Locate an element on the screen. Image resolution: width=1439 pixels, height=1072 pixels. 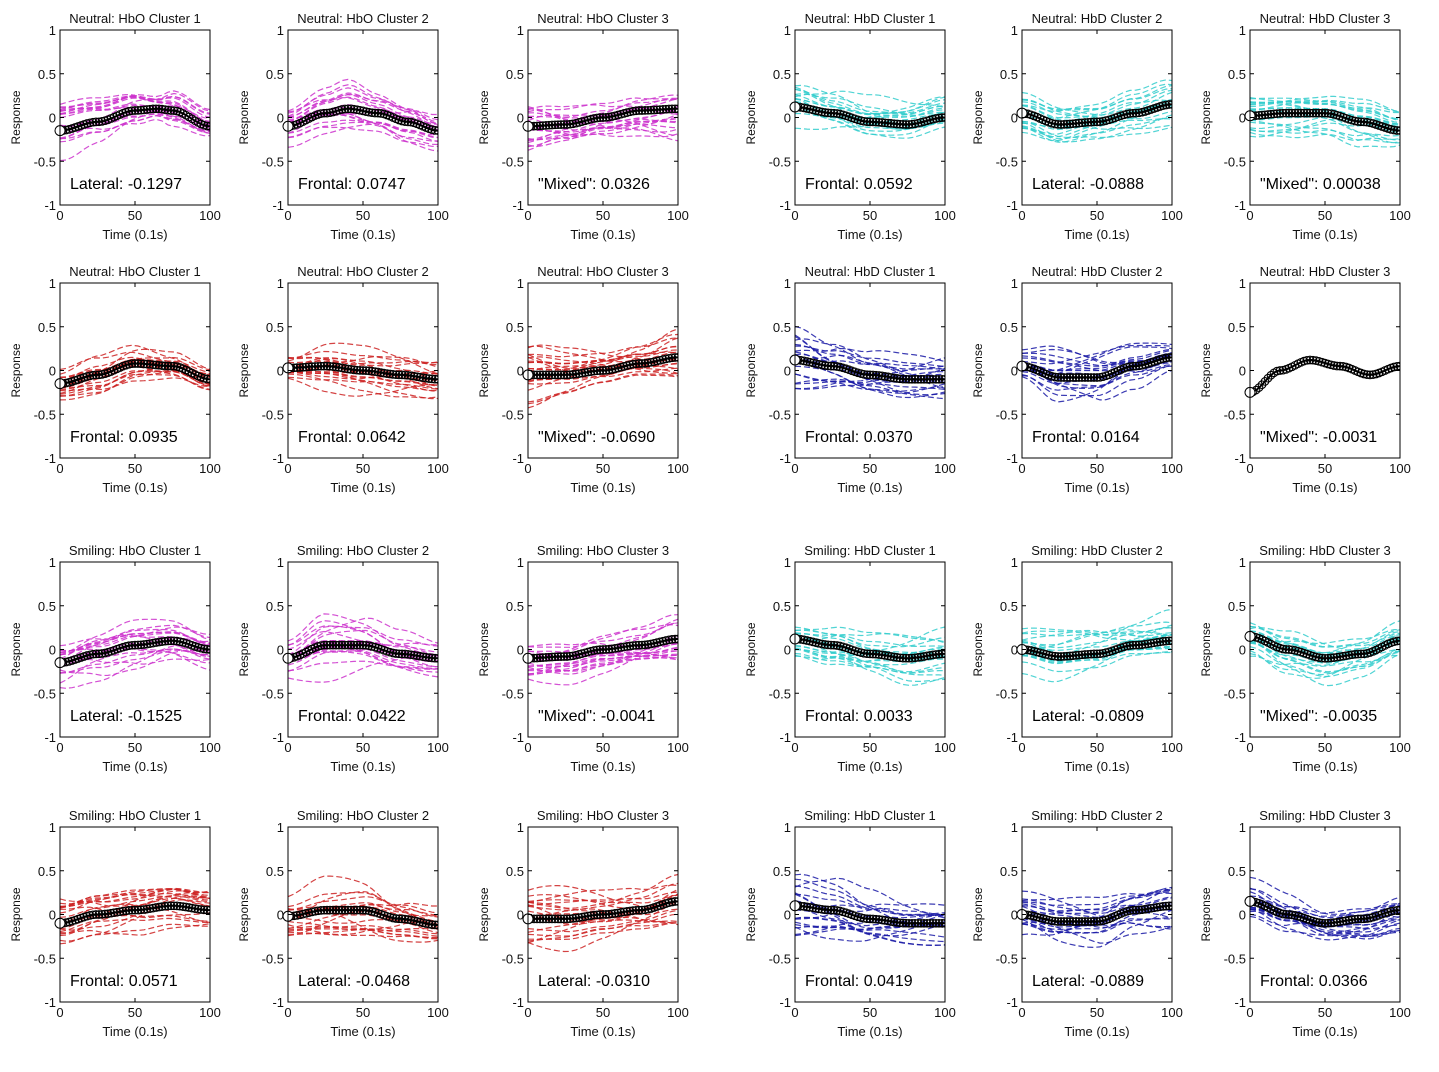
y-tick-label: -0.5 is located at coordinates (780, 958).